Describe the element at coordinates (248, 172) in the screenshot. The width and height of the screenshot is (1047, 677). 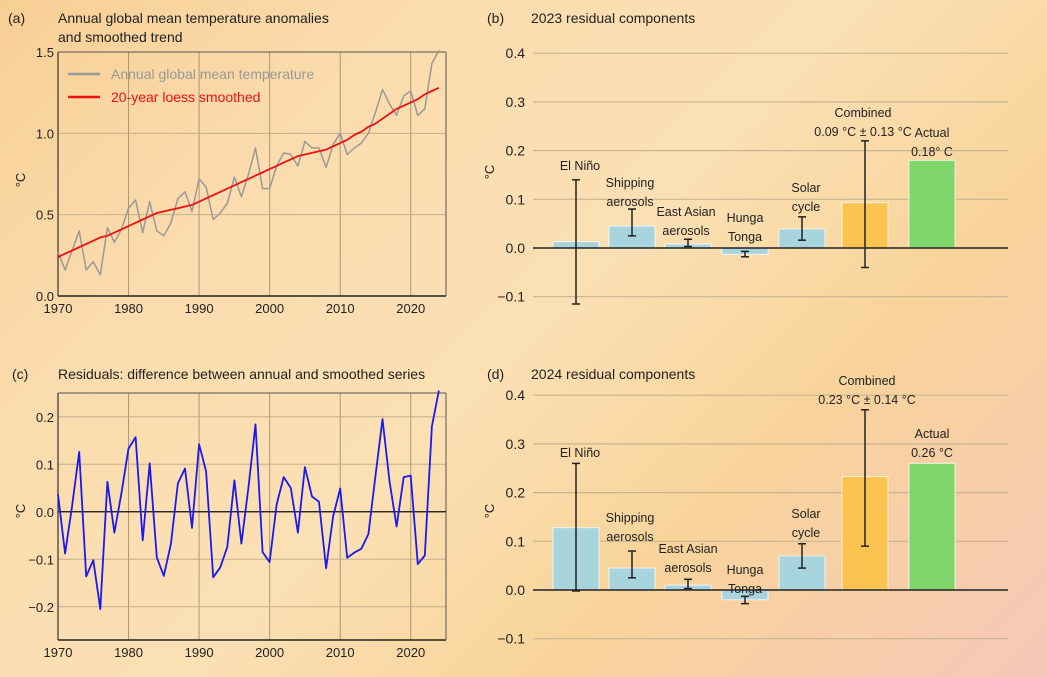
I see `series-line-20-year-loess-smoothed` at that location.